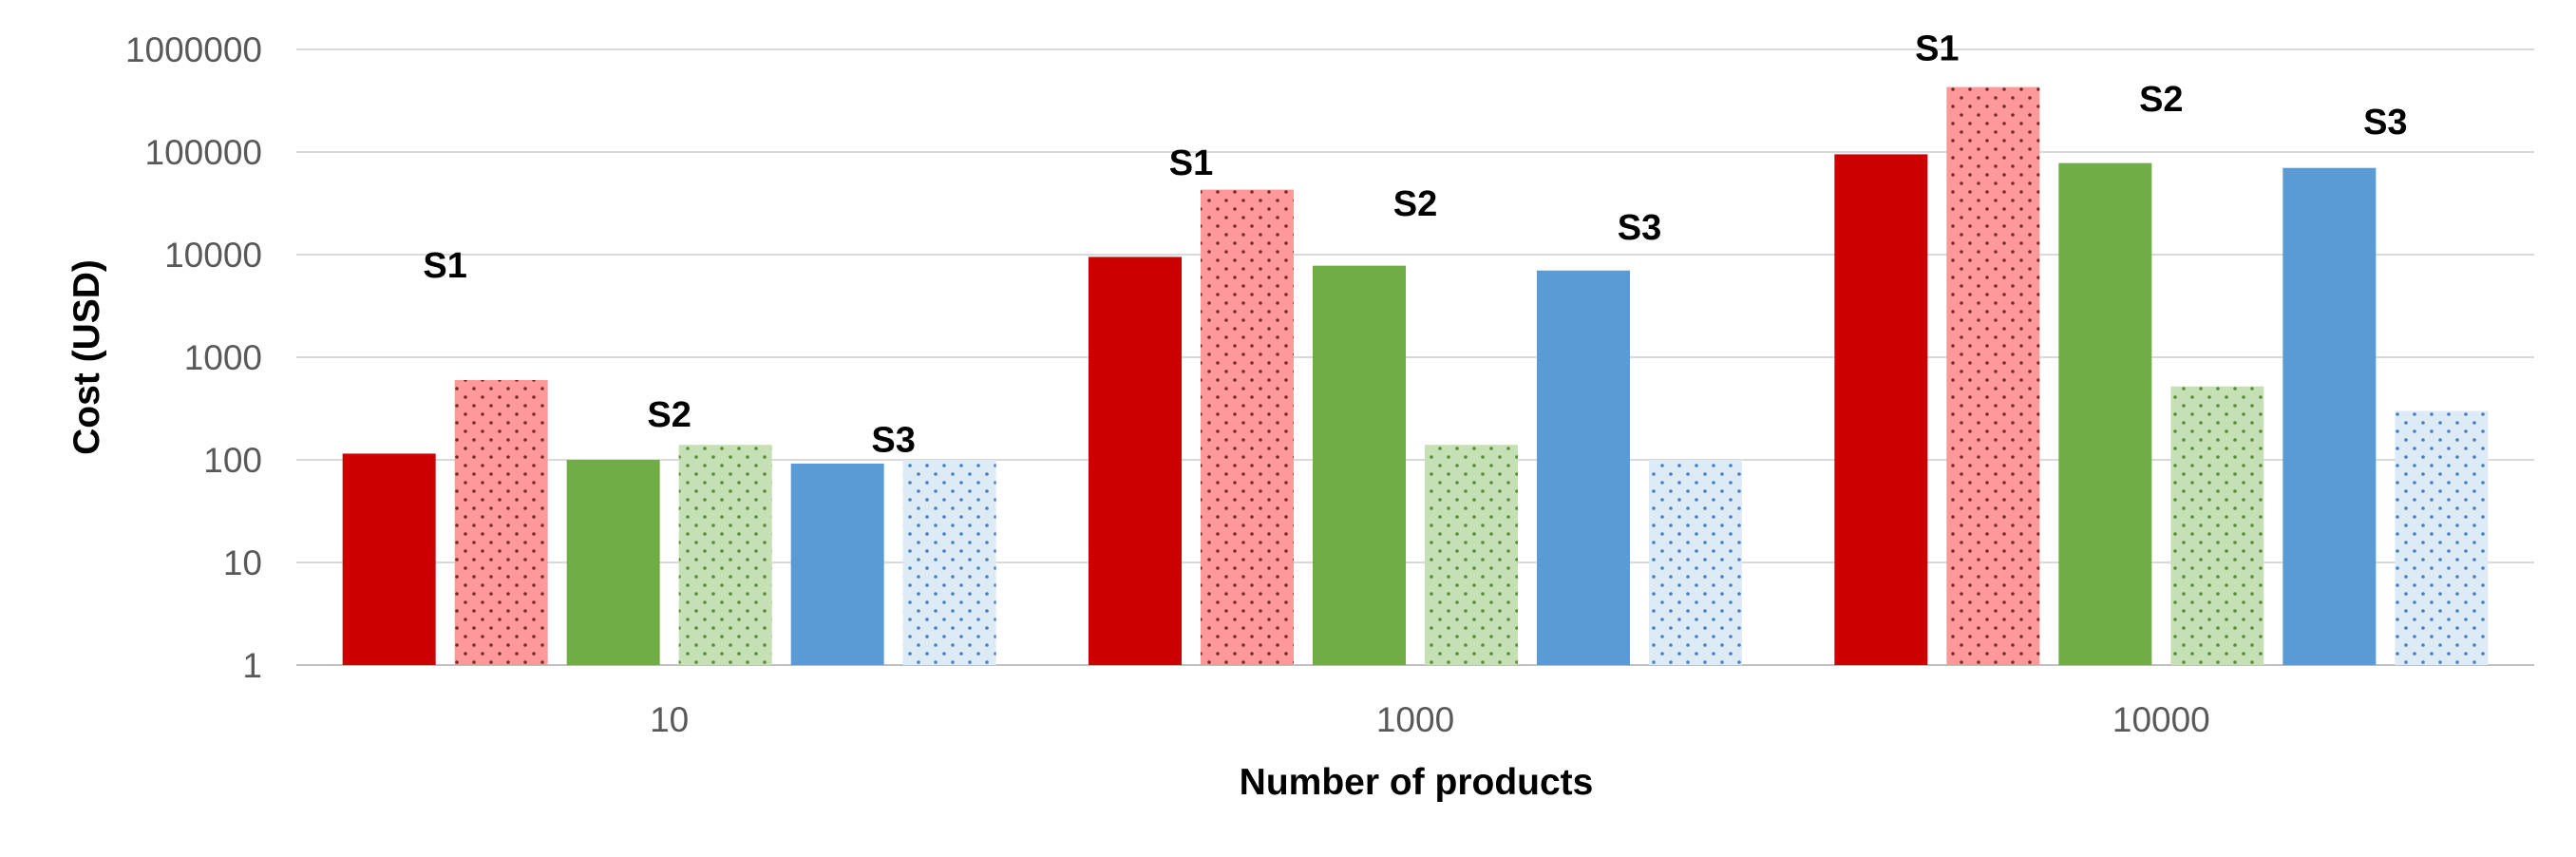 The width and height of the screenshot is (2576, 857). I want to click on x-tick-label: 10, so click(669, 719).